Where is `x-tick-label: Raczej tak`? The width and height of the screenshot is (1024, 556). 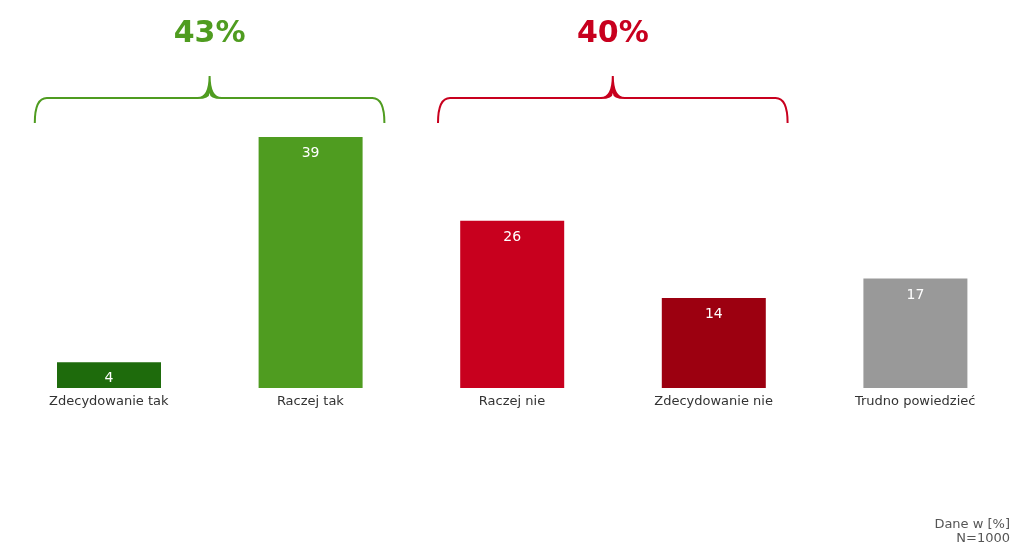
x-tick-label: Raczej tak is located at coordinates (310, 401).